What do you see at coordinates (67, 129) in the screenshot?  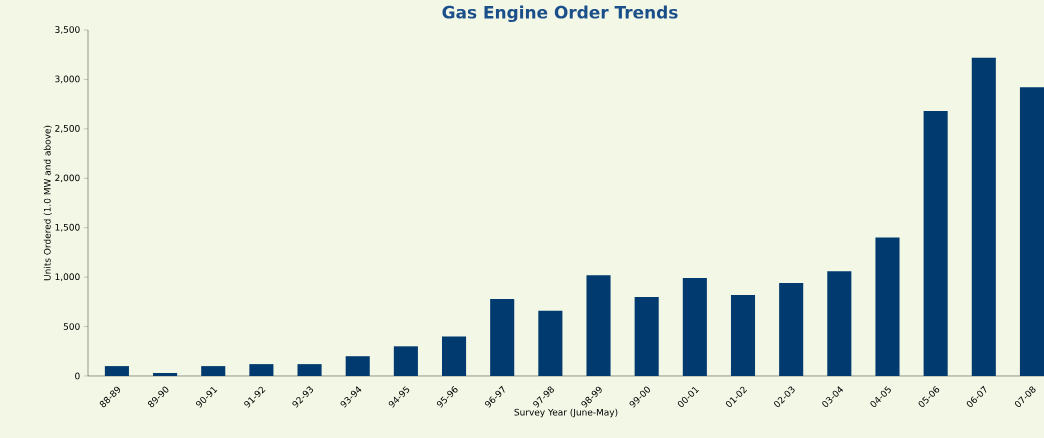 I see `y-tick-label: 2,500` at bounding box center [67, 129].